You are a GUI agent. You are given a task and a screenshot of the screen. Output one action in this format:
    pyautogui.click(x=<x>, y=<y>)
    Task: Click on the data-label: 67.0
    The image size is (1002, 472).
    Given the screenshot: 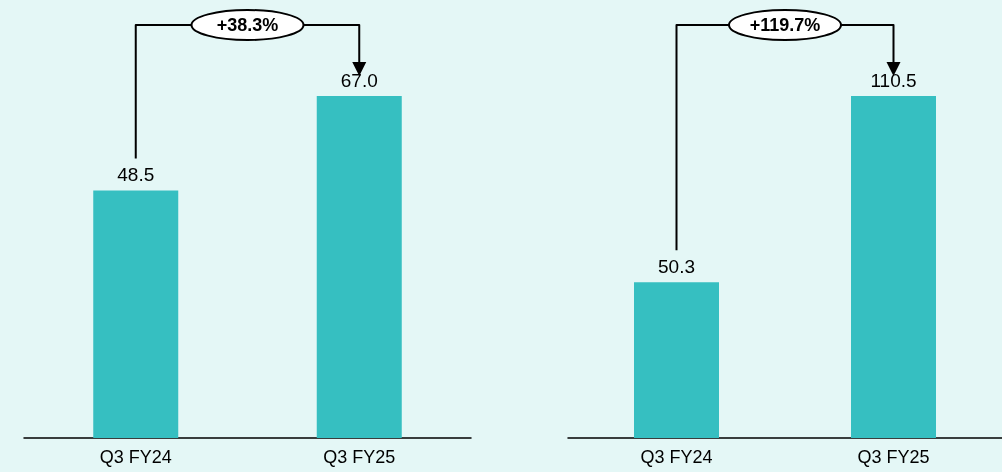 What is the action you would take?
    pyautogui.click(x=359, y=80)
    